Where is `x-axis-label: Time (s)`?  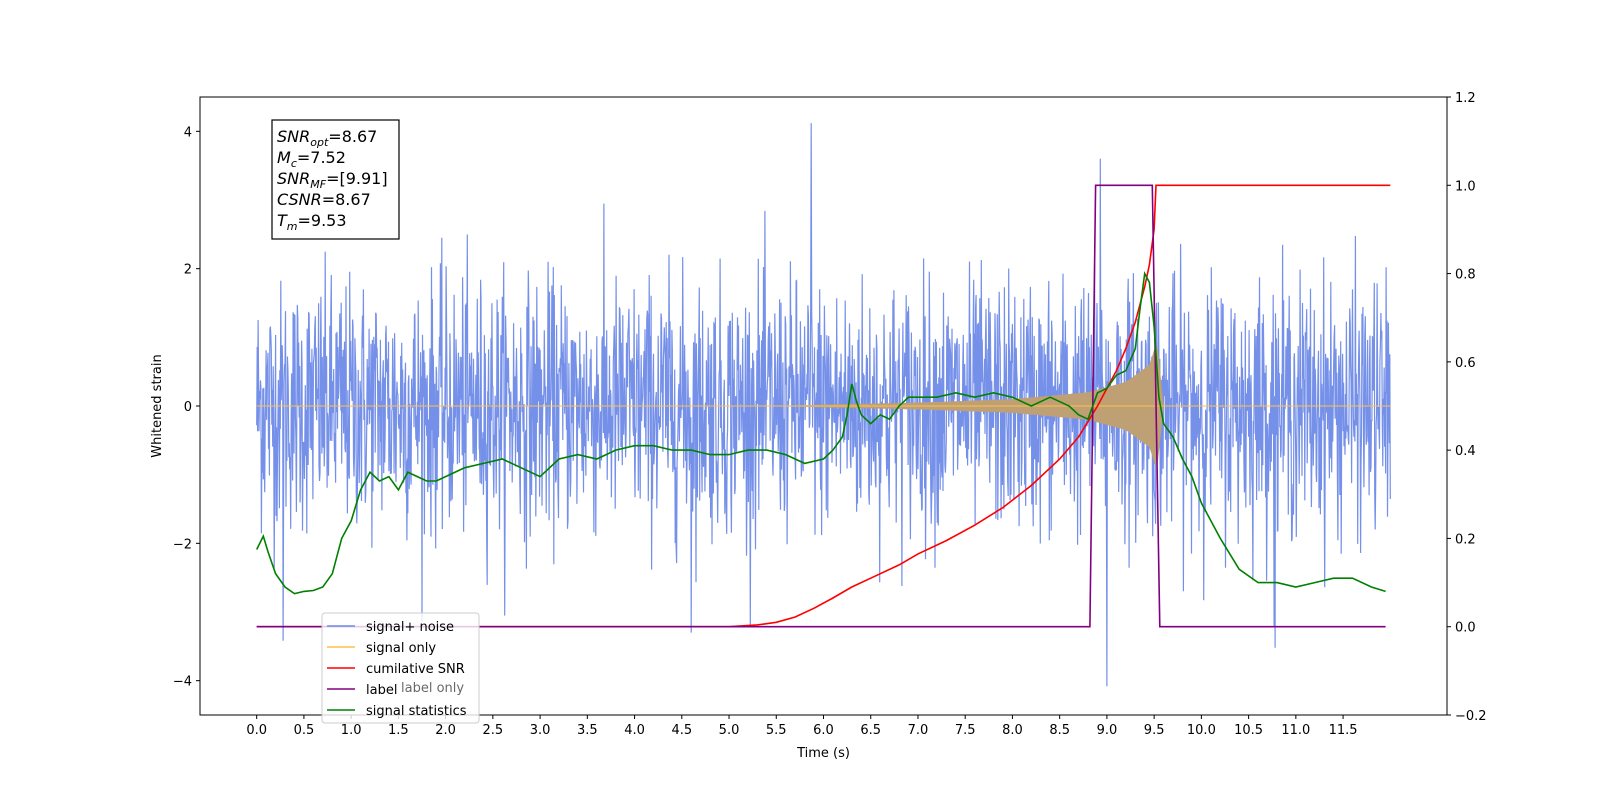 x-axis-label: Time (s) is located at coordinates (823, 753).